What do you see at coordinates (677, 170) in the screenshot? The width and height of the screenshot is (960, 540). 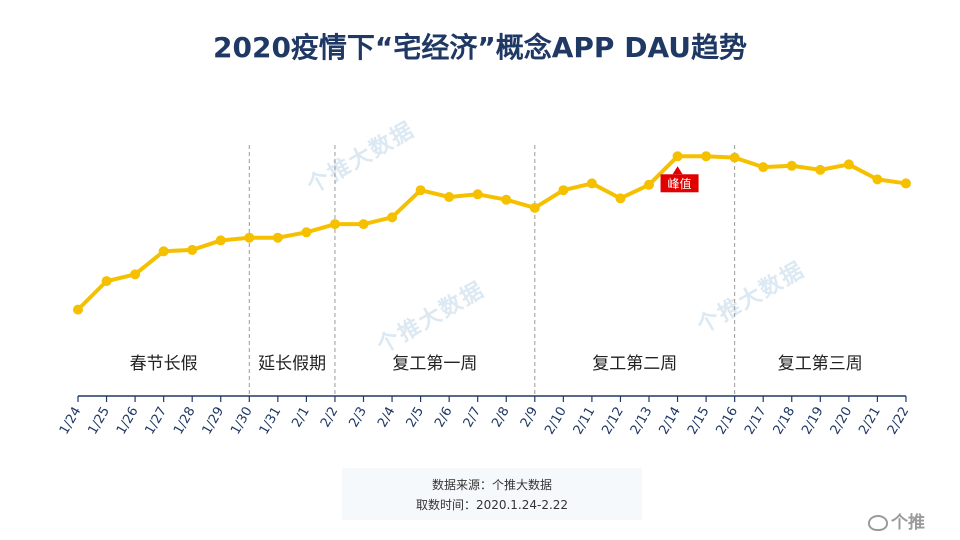 I see `peak-arrow` at bounding box center [677, 170].